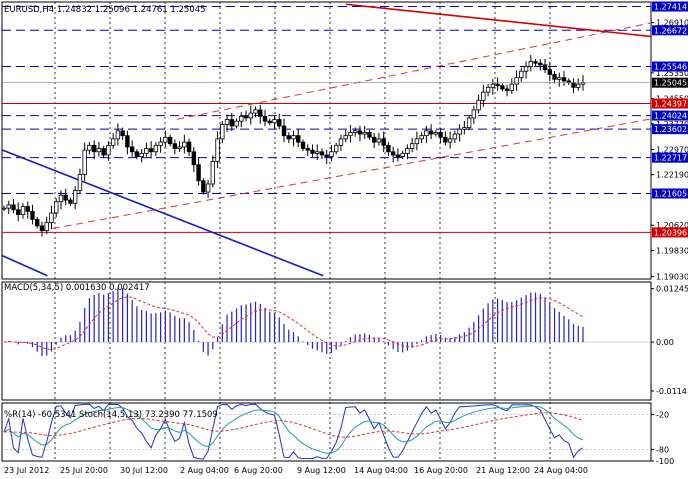 The width and height of the screenshot is (688, 479). What do you see at coordinates (144, 470) in the screenshot?
I see `x-tick-label: 30 Jul 12:00` at bounding box center [144, 470].